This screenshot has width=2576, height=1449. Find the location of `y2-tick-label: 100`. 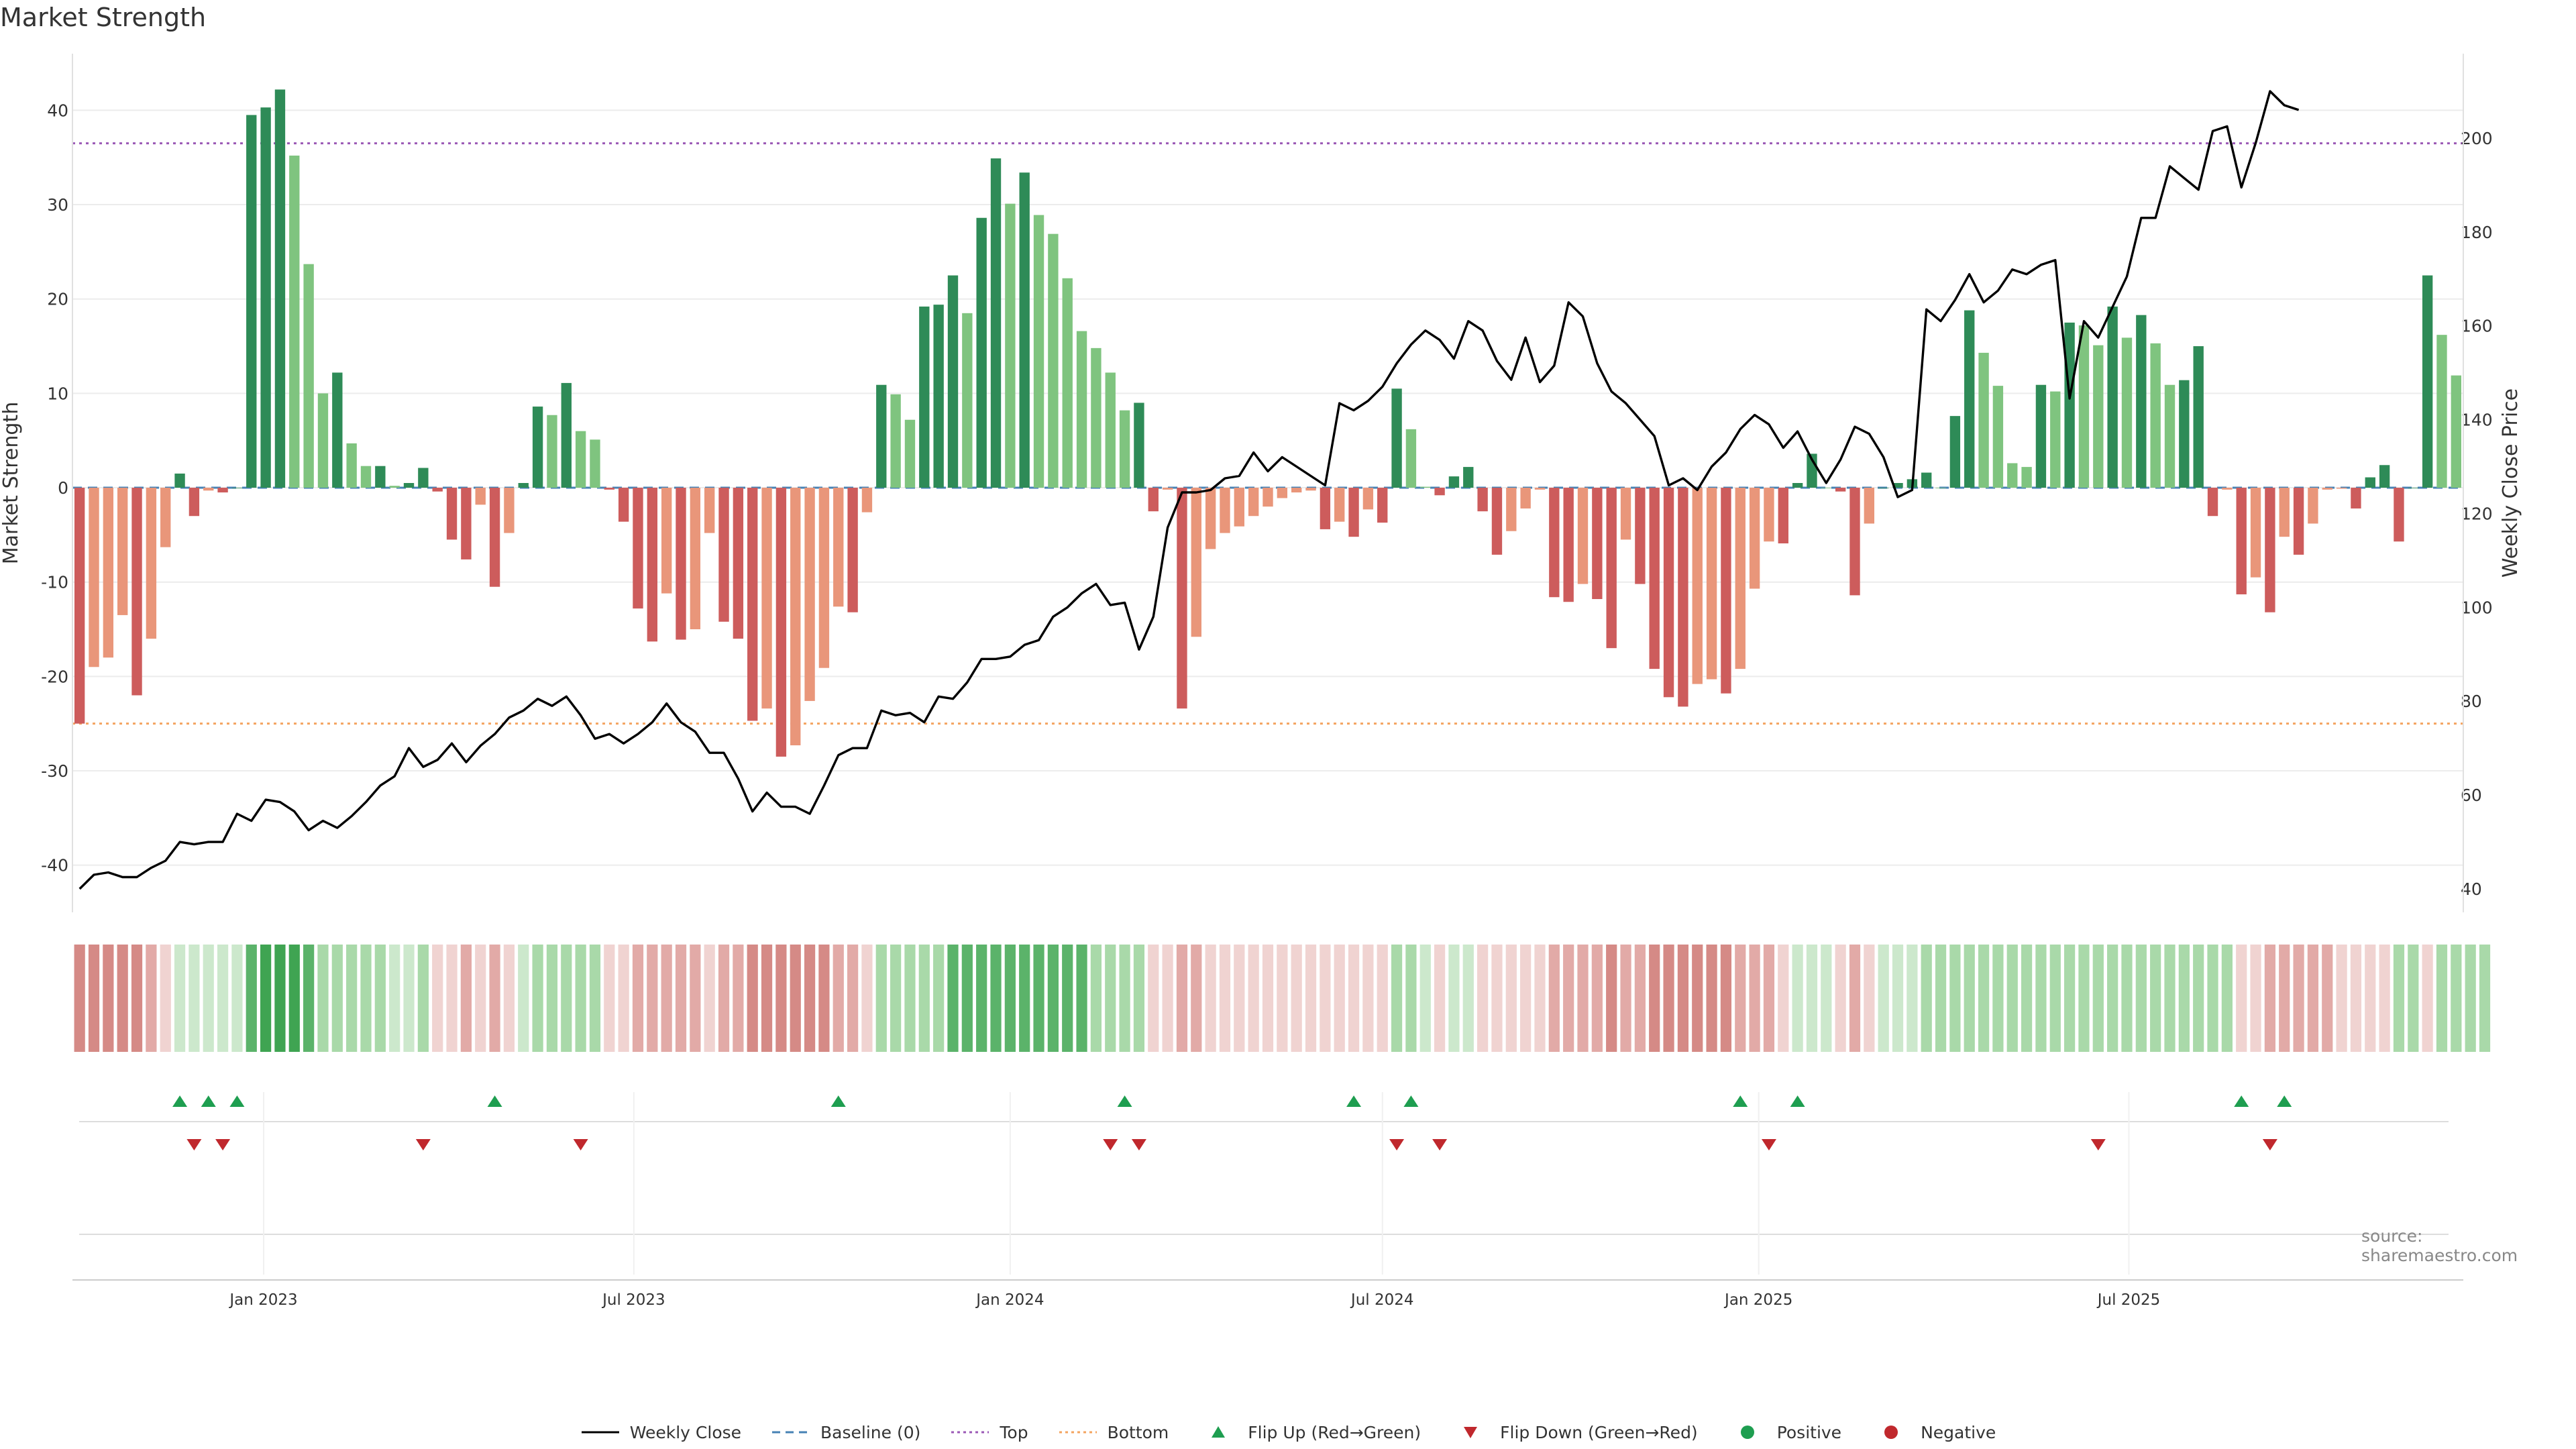

y2-tick-label: 100 is located at coordinates (2477, 607).